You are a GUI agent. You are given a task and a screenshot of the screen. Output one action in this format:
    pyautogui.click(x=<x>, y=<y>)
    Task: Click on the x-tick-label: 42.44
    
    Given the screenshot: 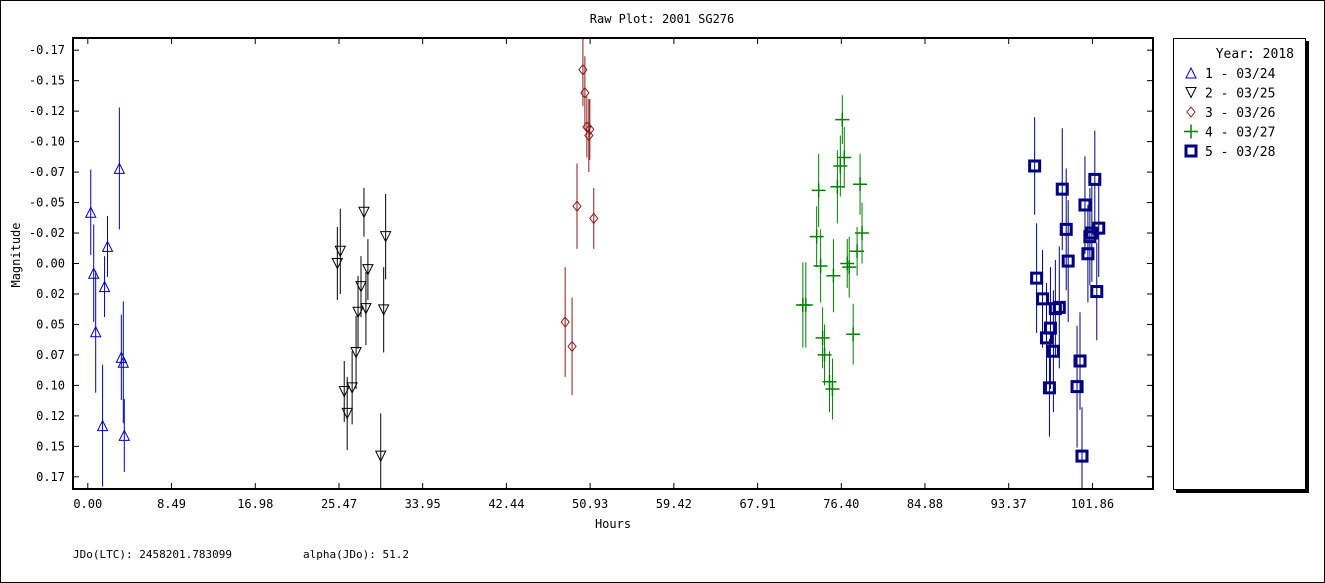 What is the action you would take?
    pyautogui.click(x=506, y=504)
    